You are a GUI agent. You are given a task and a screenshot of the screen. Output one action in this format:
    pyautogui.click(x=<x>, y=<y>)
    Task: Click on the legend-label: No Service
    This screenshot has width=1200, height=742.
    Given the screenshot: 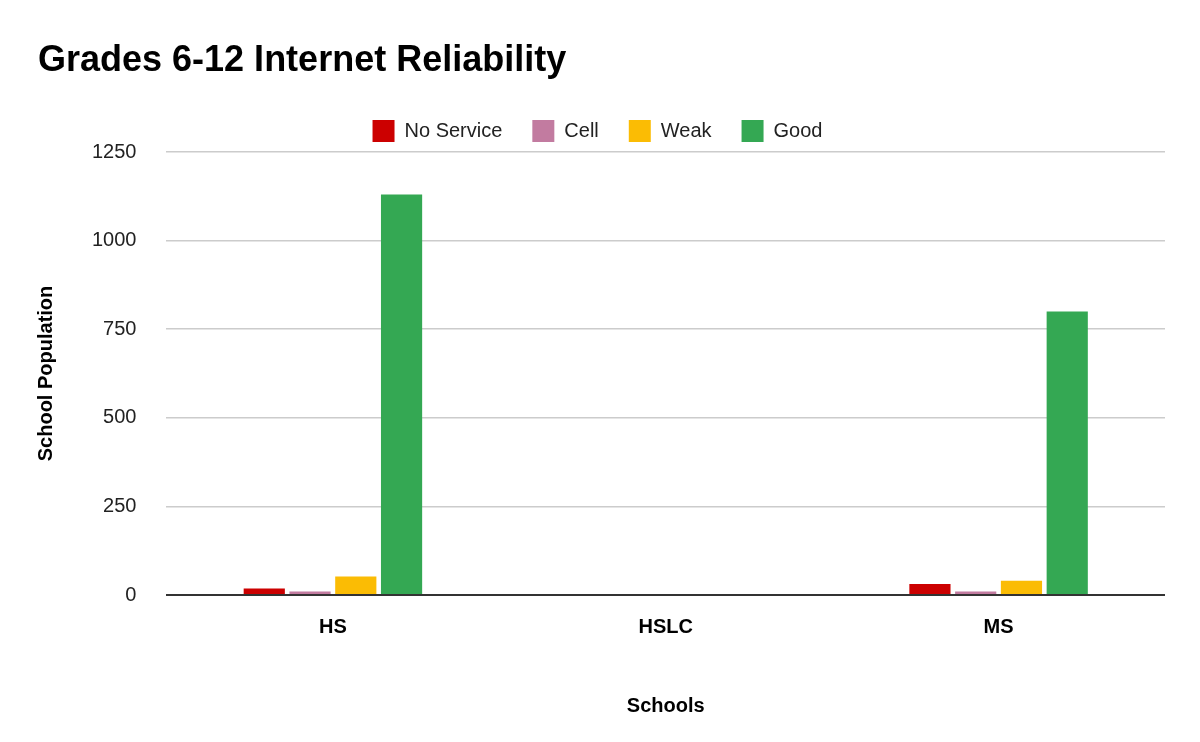 What is the action you would take?
    pyautogui.click(x=453, y=129)
    